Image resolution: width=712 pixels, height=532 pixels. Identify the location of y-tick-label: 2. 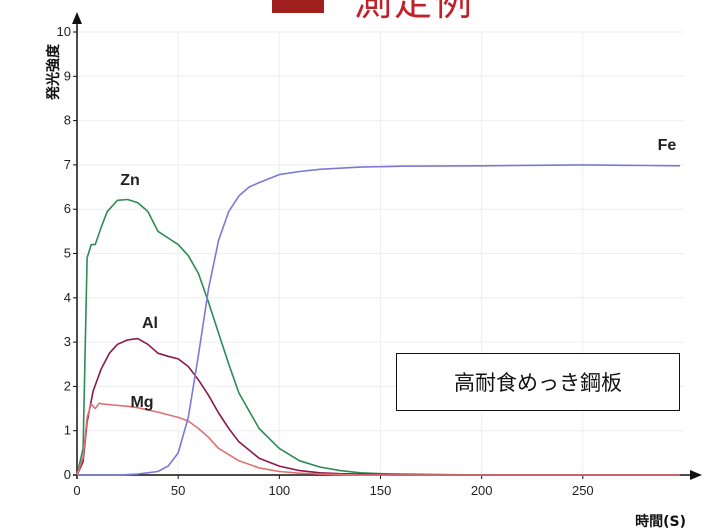
(67, 385).